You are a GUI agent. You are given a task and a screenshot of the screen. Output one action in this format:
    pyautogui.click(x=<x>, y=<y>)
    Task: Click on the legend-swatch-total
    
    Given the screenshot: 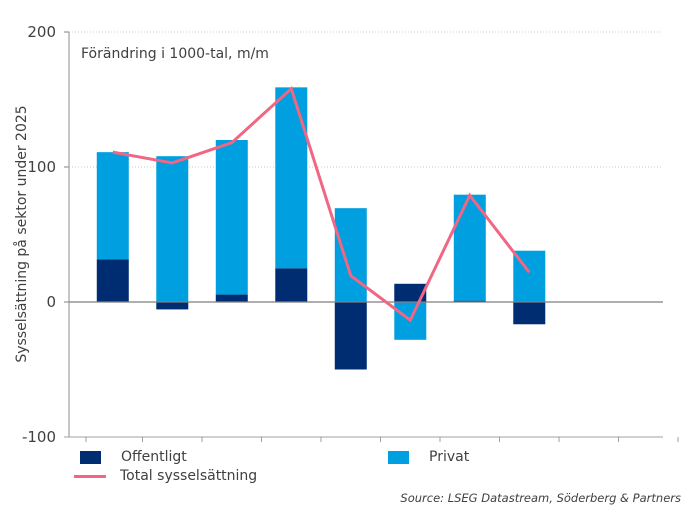 What is the action you would take?
    pyautogui.click(x=90, y=476)
    